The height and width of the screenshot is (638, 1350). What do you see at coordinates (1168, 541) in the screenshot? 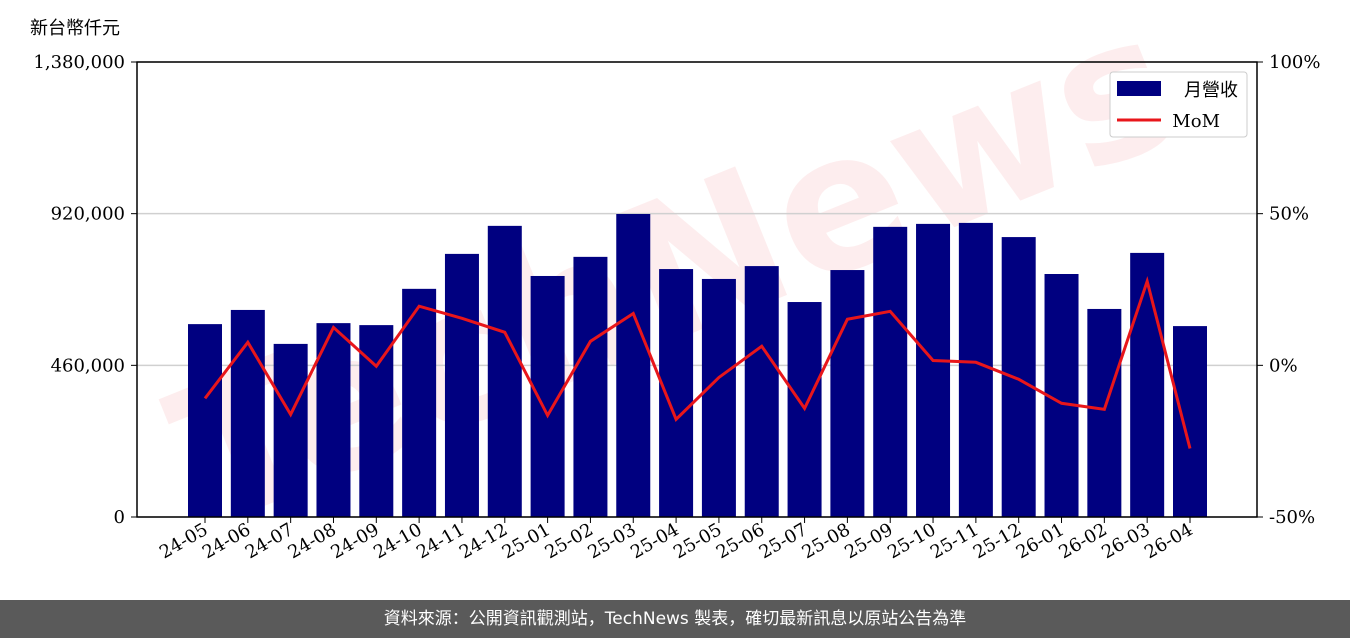
I see `x-tick-label: 26-04` at bounding box center [1168, 541].